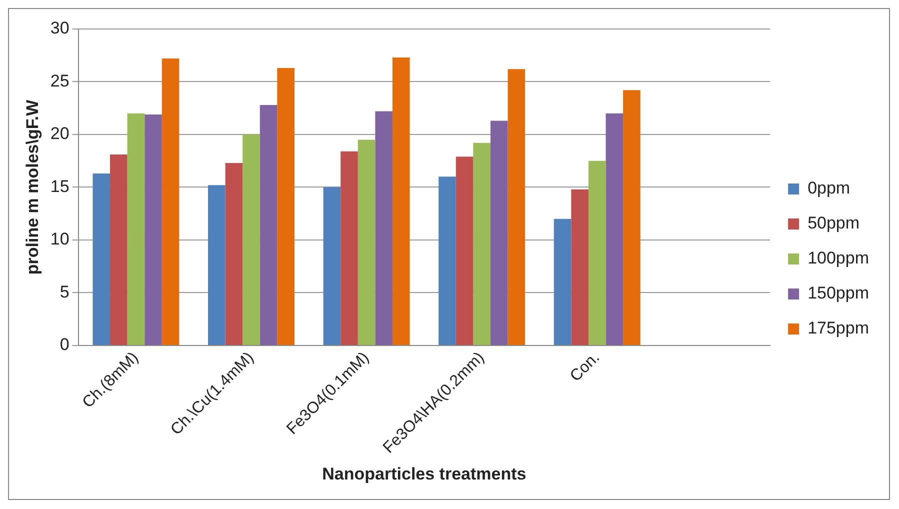 The height and width of the screenshot is (509, 899). Describe the element at coordinates (65, 292) in the screenshot. I see `y-tick-label: 5` at that location.